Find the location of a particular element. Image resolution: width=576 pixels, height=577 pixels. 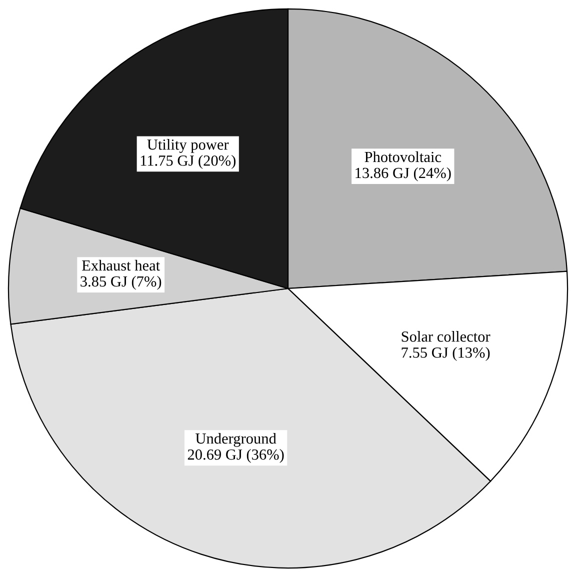

data-label: 11.75 GJ (20%) is located at coordinates (188, 162).